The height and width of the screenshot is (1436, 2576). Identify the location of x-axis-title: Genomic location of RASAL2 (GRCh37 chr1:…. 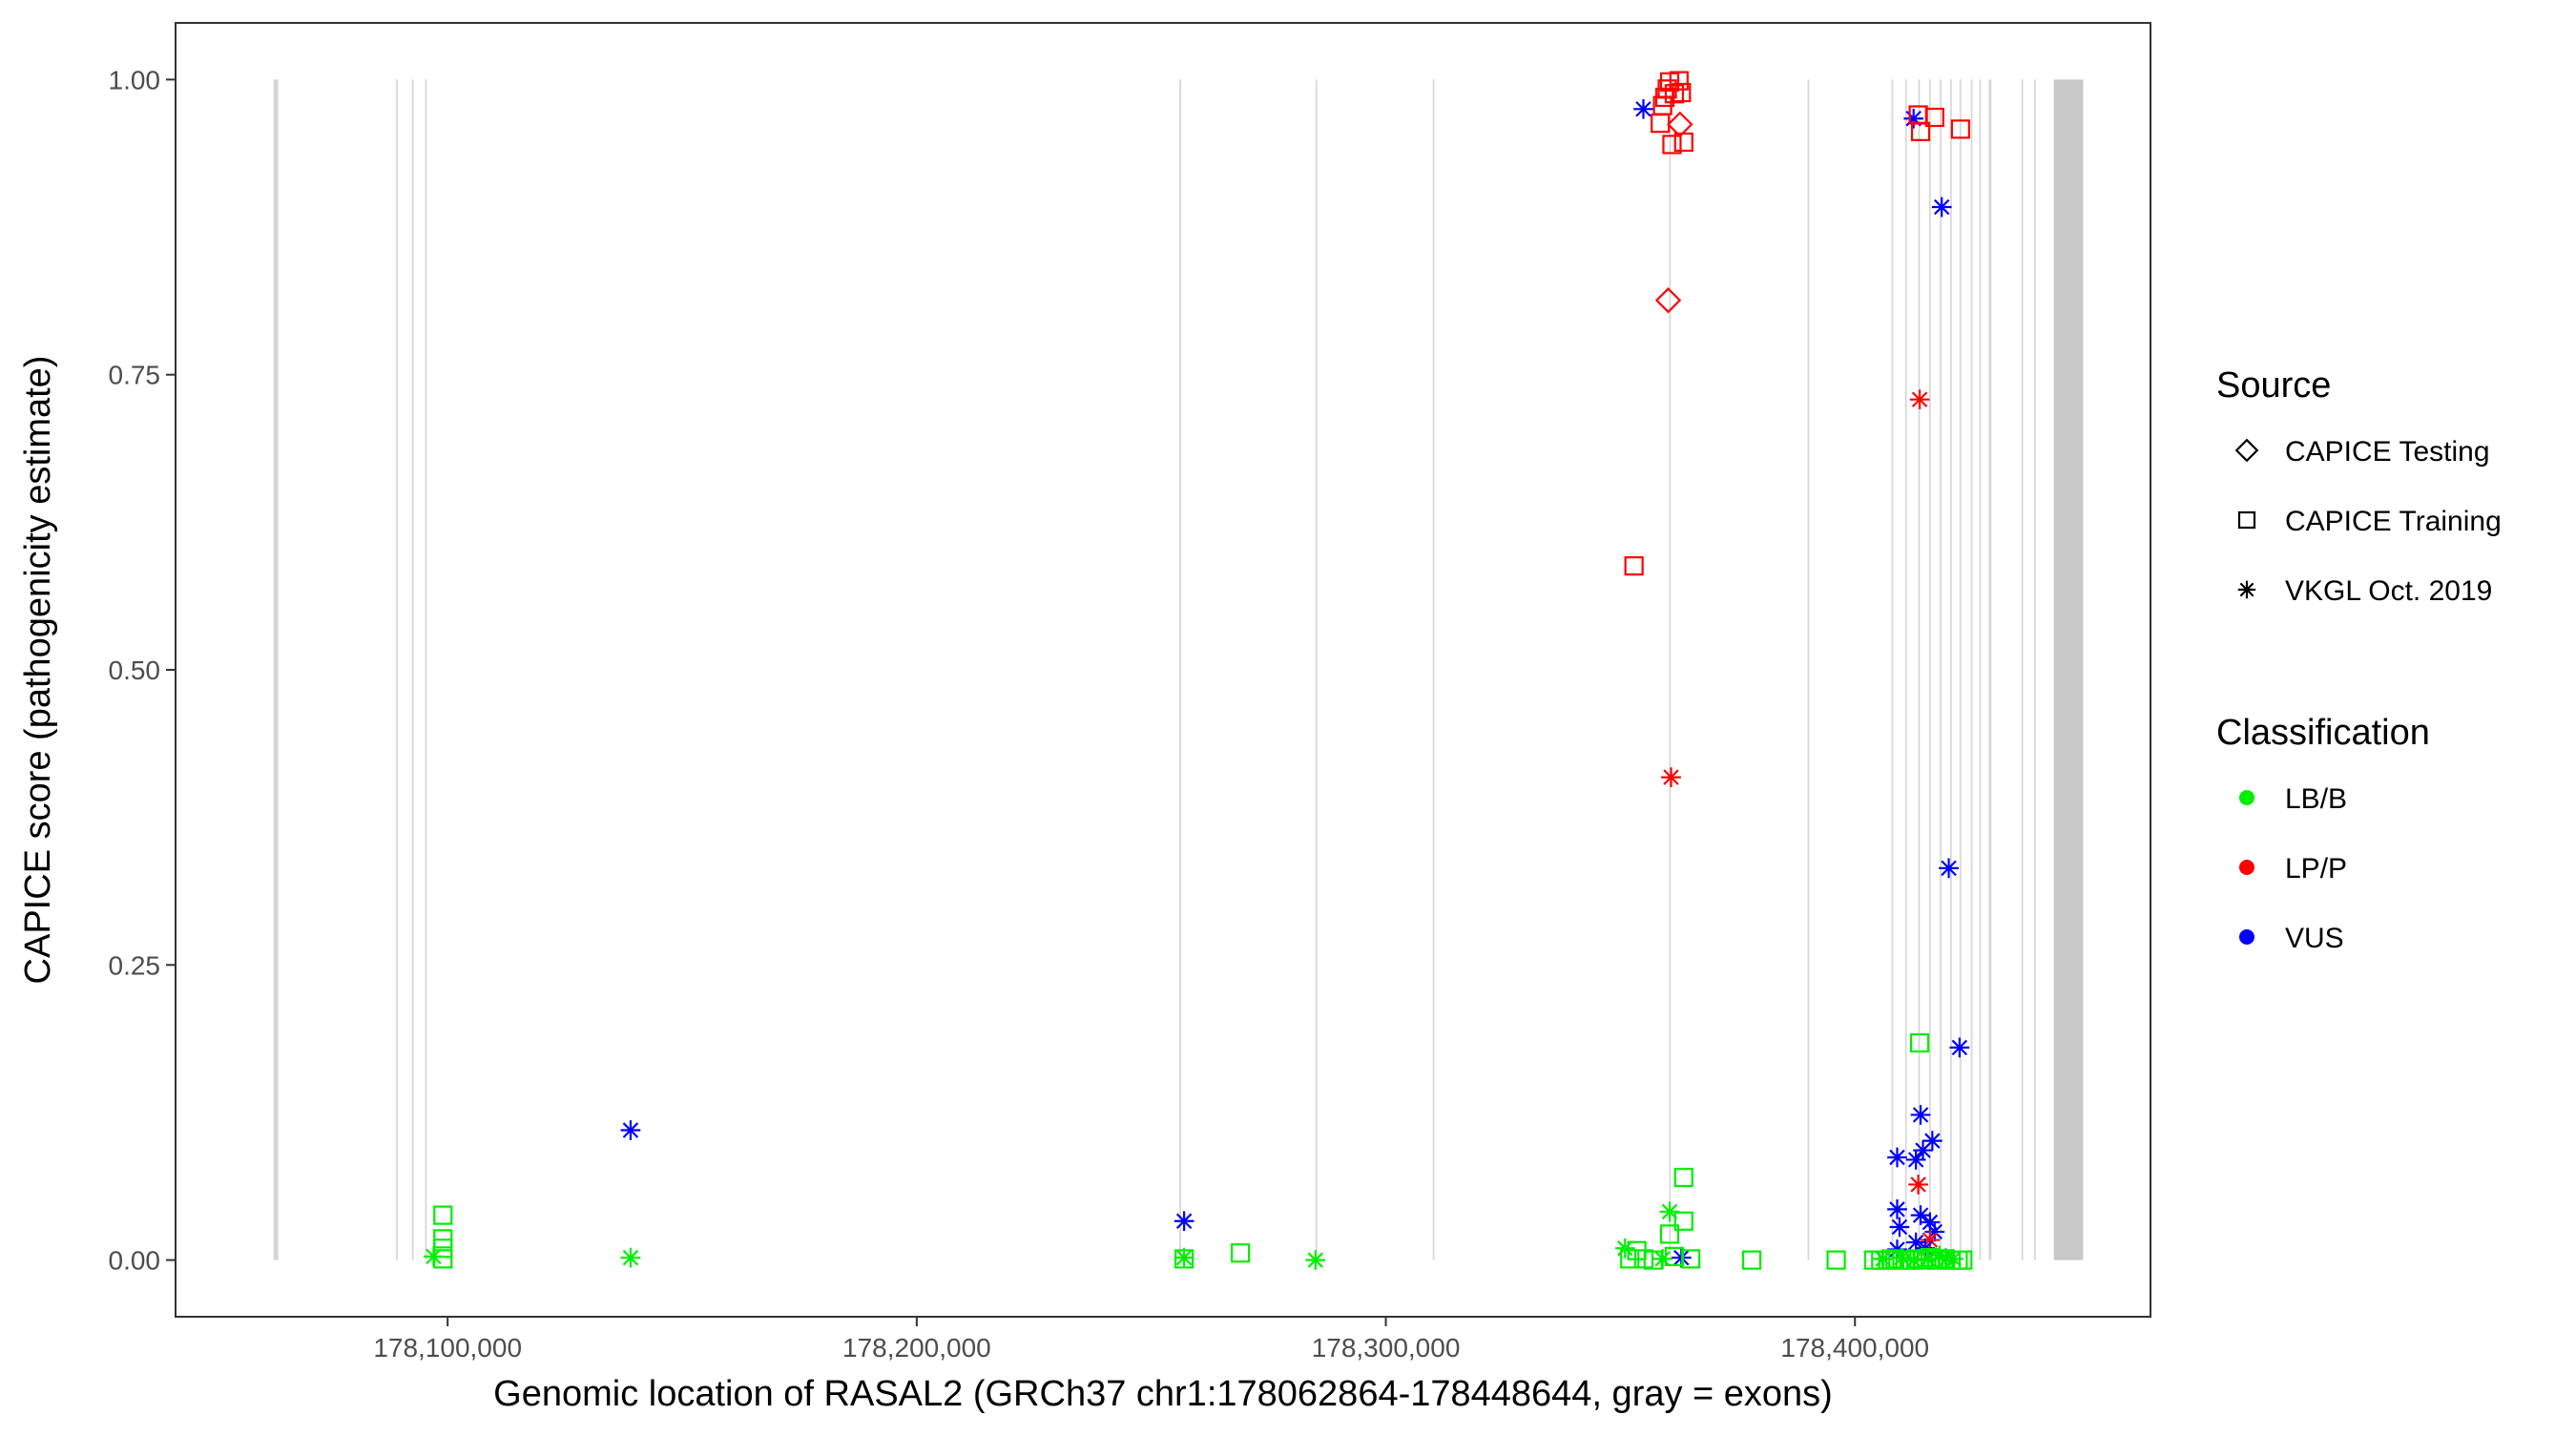
(1163, 1394).